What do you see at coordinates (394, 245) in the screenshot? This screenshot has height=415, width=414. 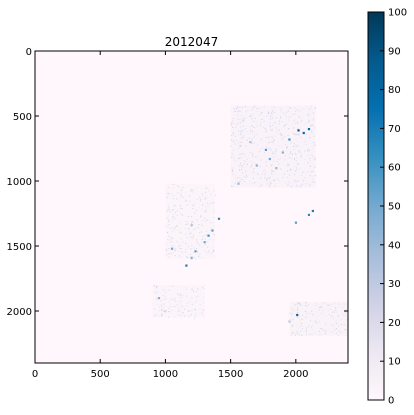 I see `colorbar-tick-label: 40` at bounding box center [394, 245].